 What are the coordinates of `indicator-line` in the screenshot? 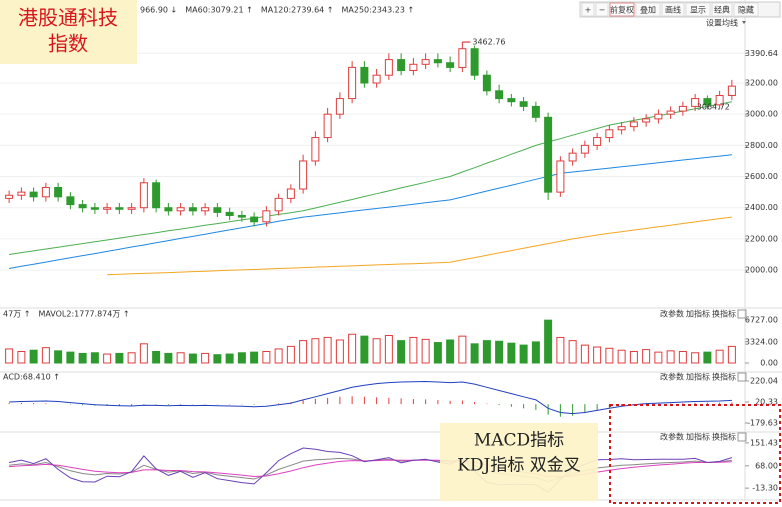 It's located at (370, 397).